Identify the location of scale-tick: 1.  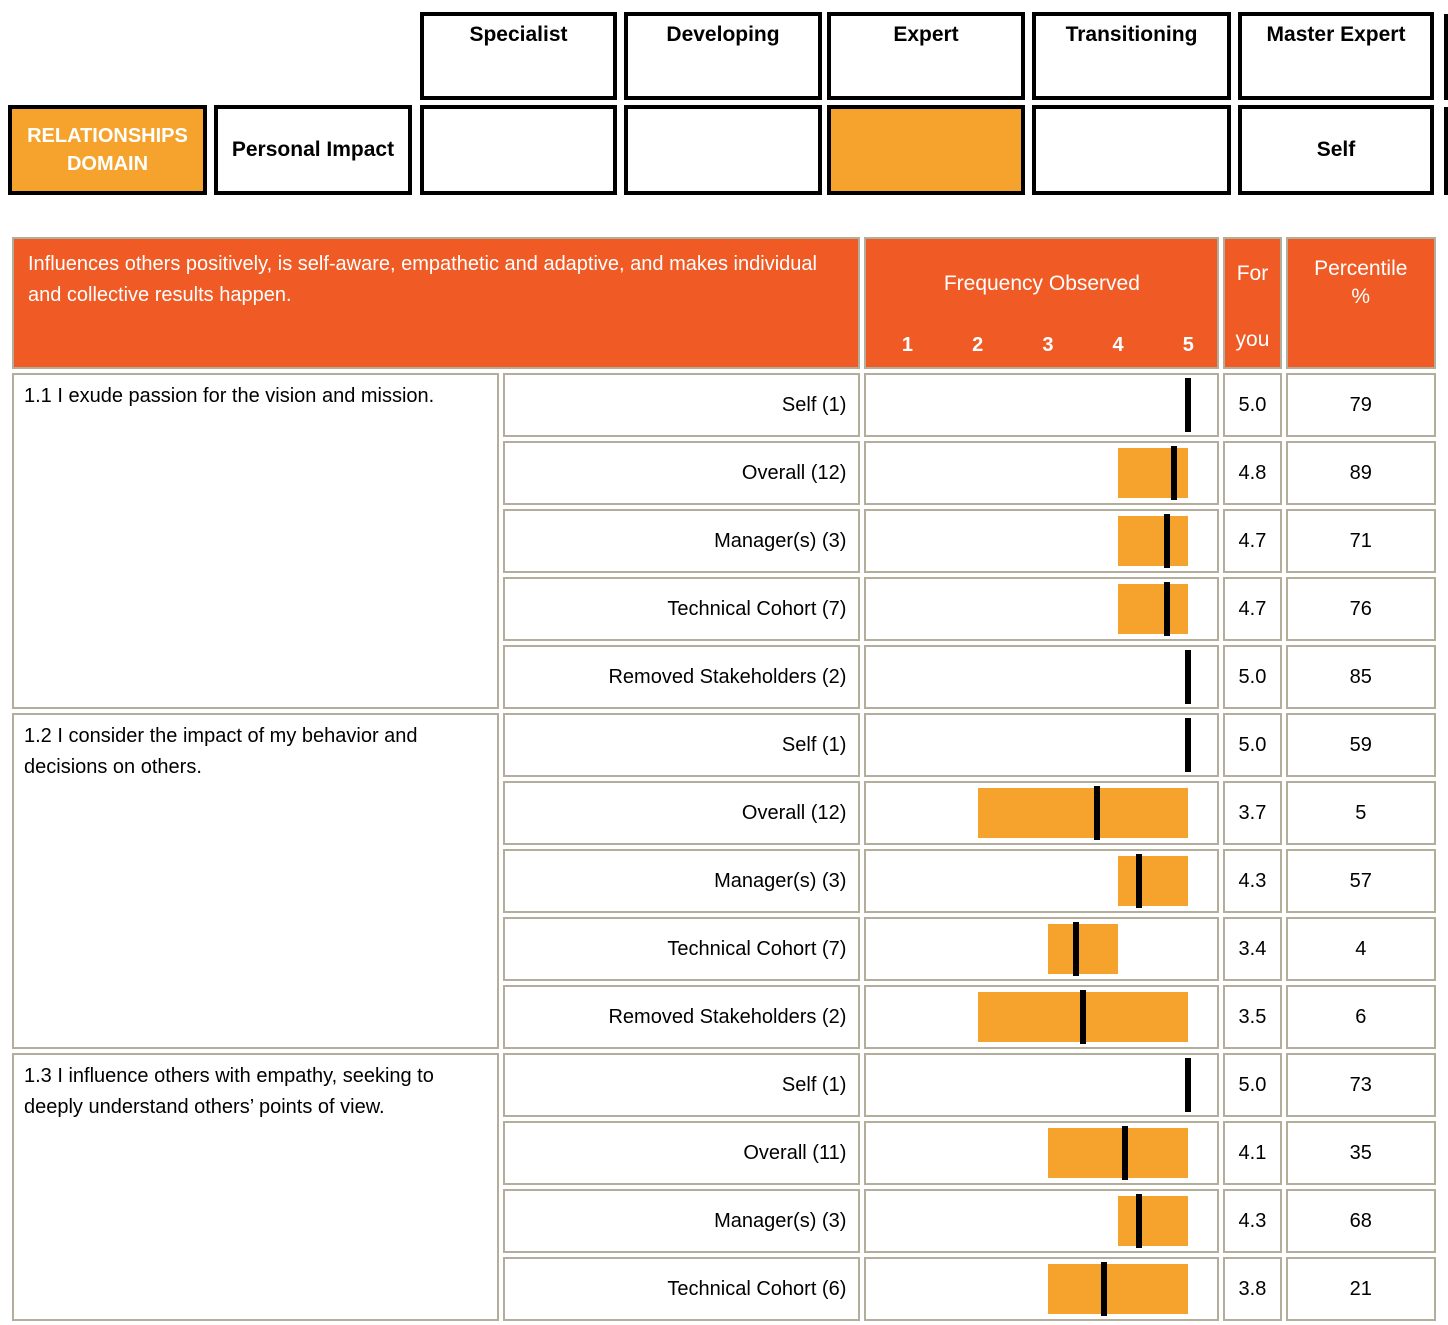
(907, 345).